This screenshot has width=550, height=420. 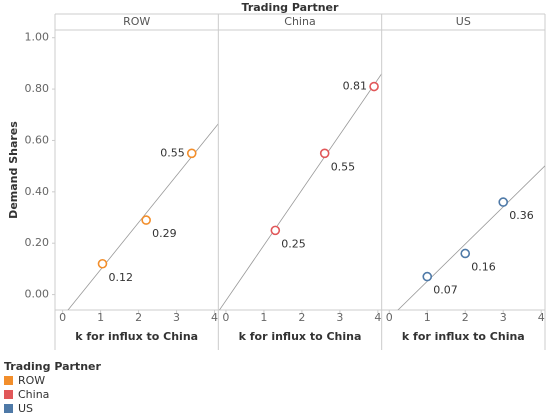 I want to click on panel-header: ROW, so click(x=136, y=21).